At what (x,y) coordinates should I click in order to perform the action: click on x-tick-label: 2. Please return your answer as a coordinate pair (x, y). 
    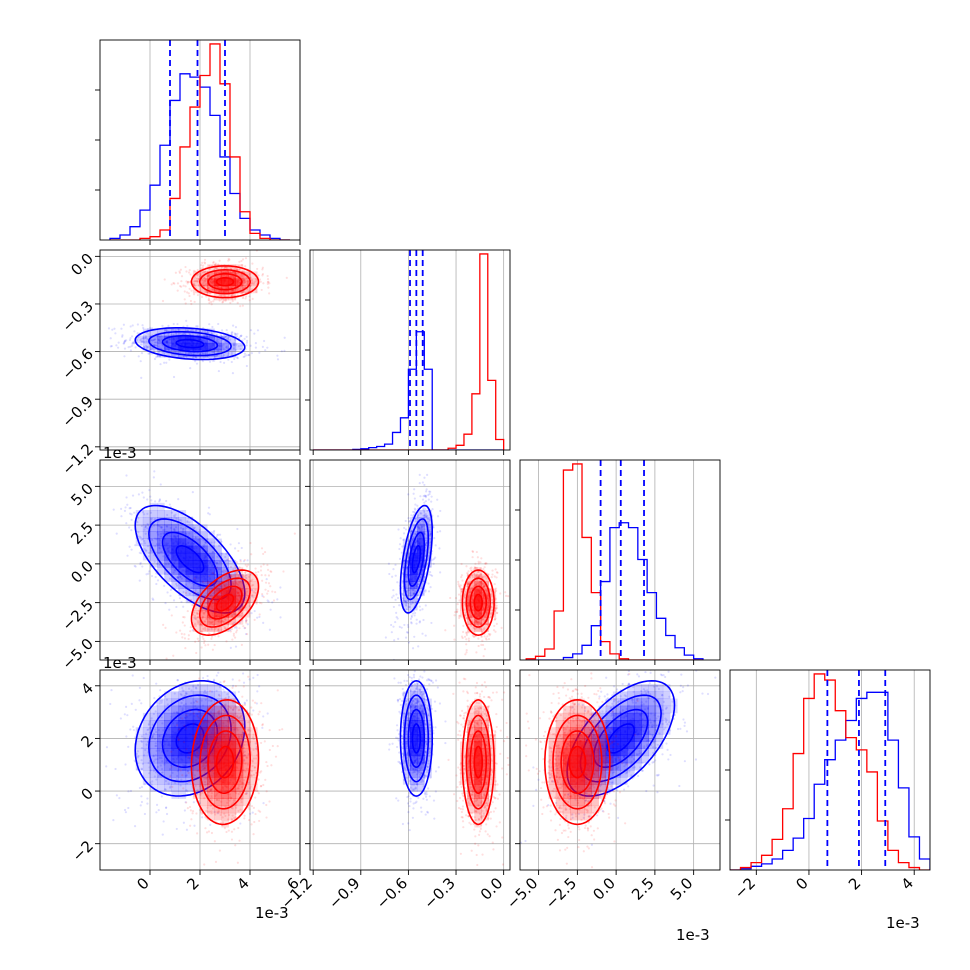
    Looking at the image, I should click on (854, 883).